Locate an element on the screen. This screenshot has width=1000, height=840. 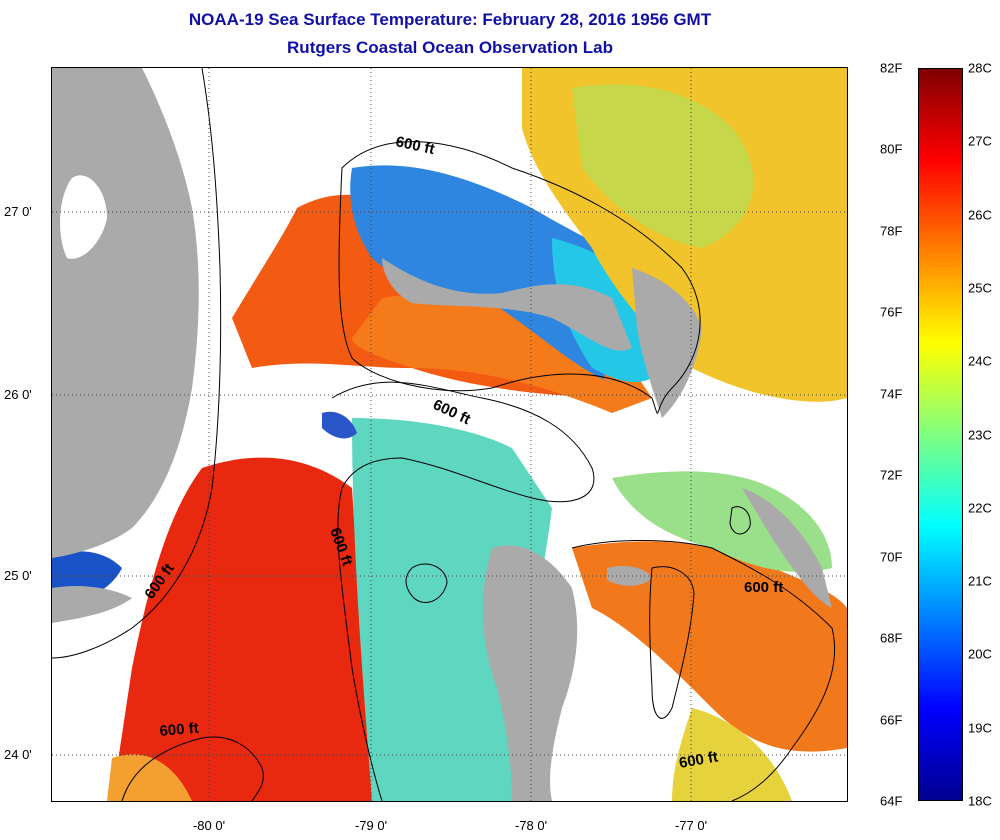
sst-blue-front-patch is located at coordinates (339, 425).